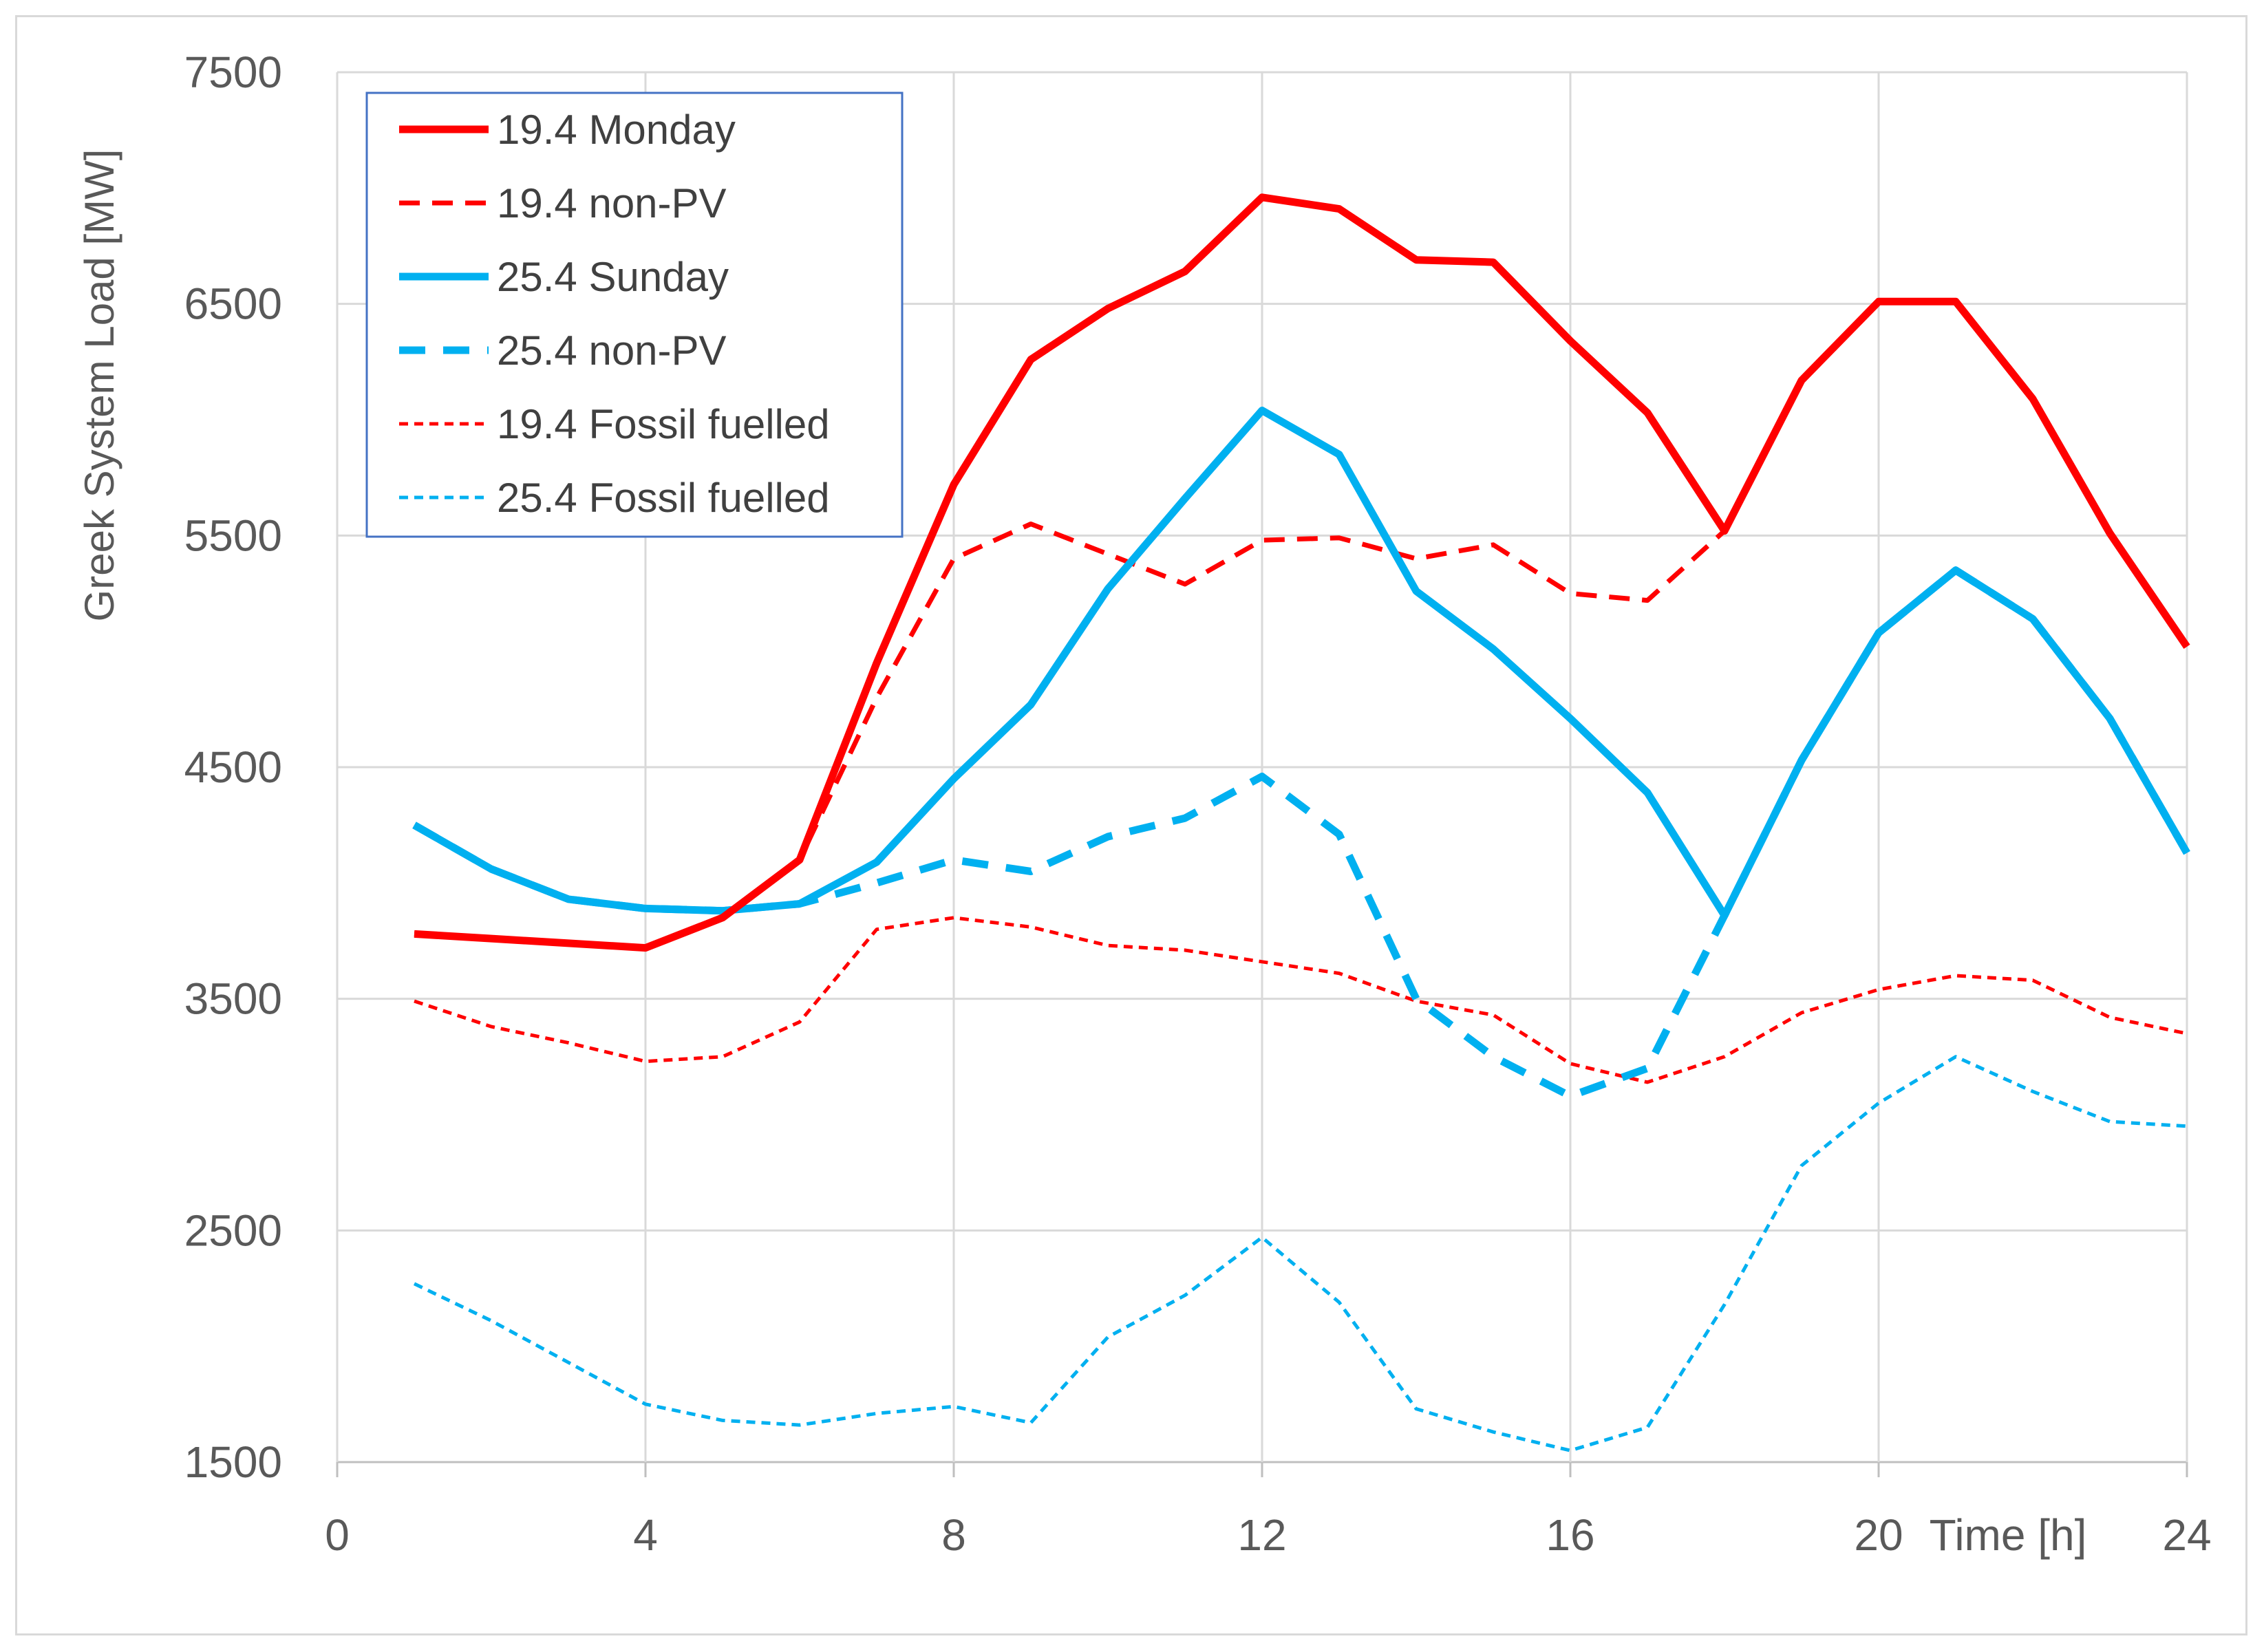 The height and width of the screenshot is (1652, 2264). What do you see at coordinates (1878, 1535) in the screenshot?
I see `x-tick-label: 20` at bounding box center [1878, 1535].